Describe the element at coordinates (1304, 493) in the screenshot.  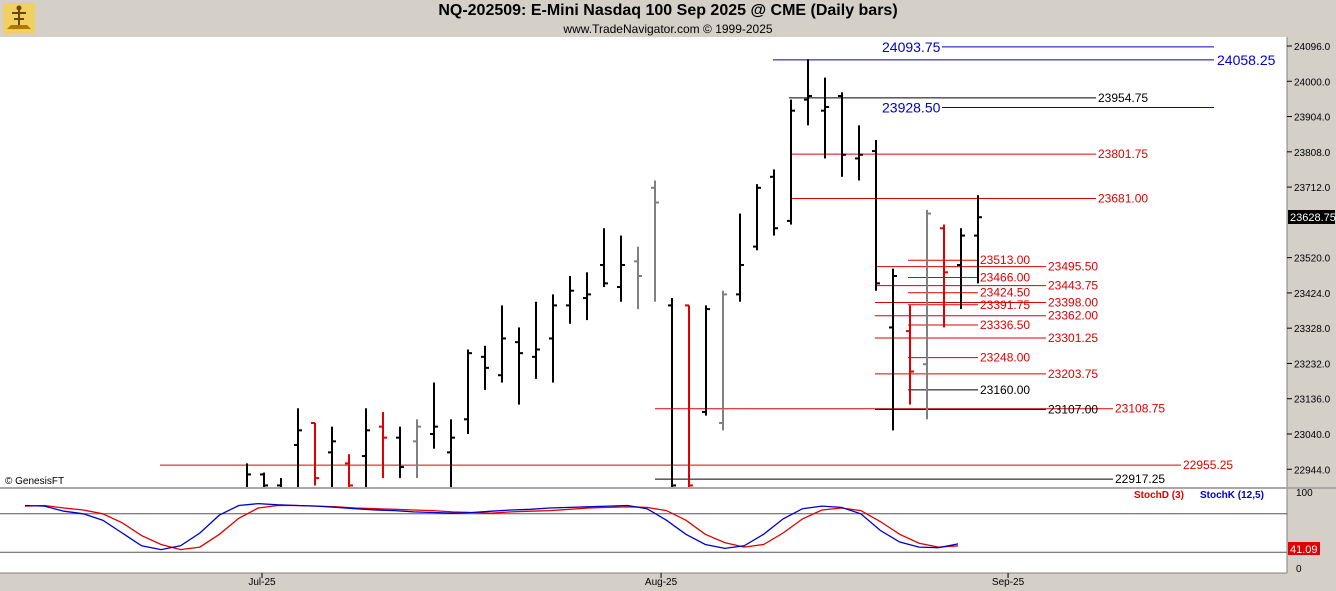
I see `stoch-axis-label-top: 100` at that location.